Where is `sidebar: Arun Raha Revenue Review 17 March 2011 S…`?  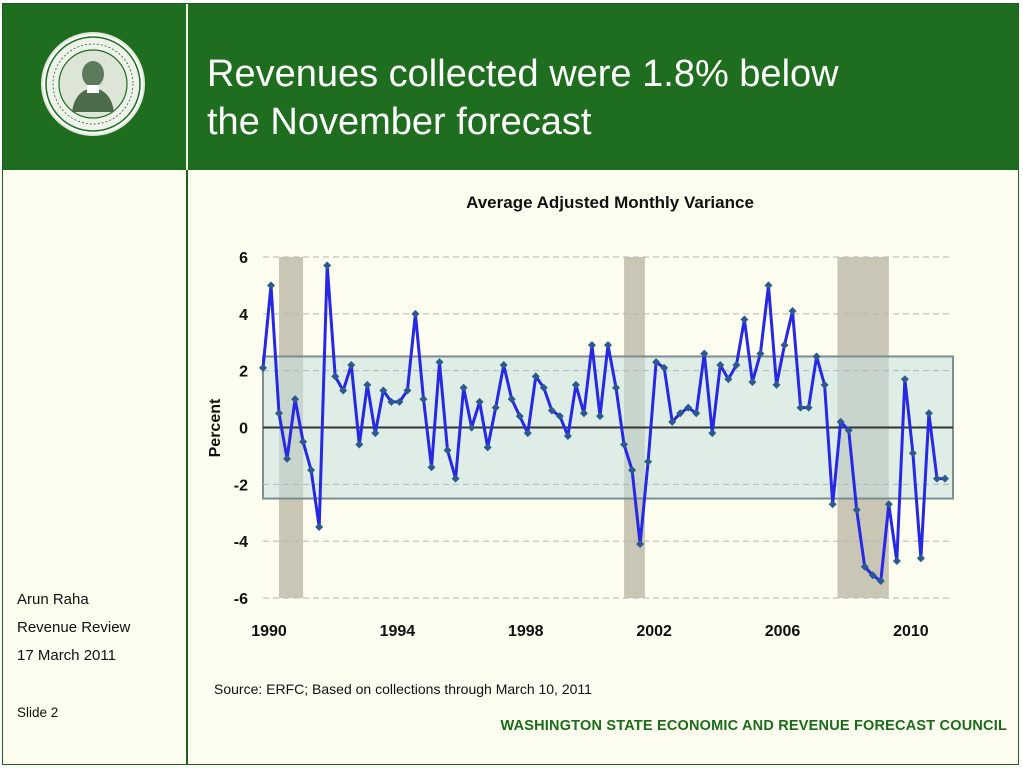
sidebar: Arun Raha Revenue Review 17 March 2011 S… is located at coordinates (95, 467).